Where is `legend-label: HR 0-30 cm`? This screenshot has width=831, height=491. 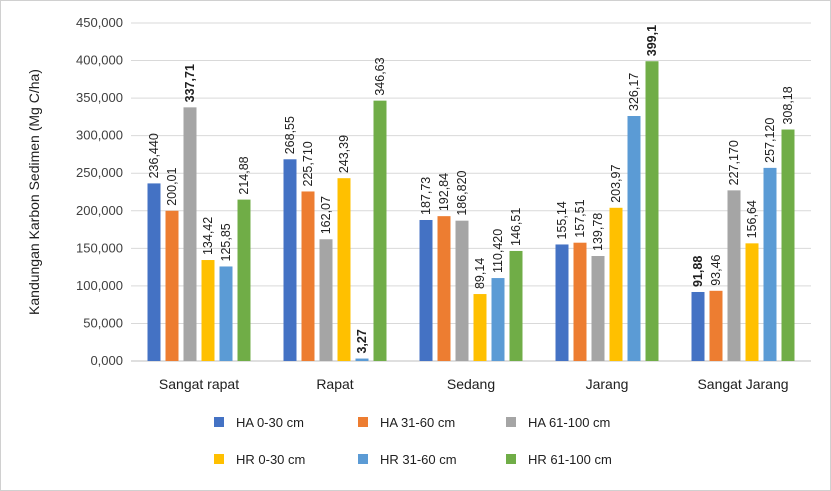 legend-label: HR 0-30 cm is located at coordinates (270, 459).